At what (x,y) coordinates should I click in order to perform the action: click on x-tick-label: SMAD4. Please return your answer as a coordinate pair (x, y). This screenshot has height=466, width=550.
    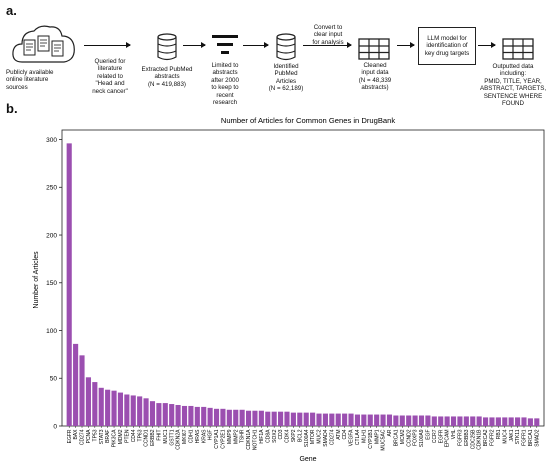
    Looking at the image, I should click on (326, 437).